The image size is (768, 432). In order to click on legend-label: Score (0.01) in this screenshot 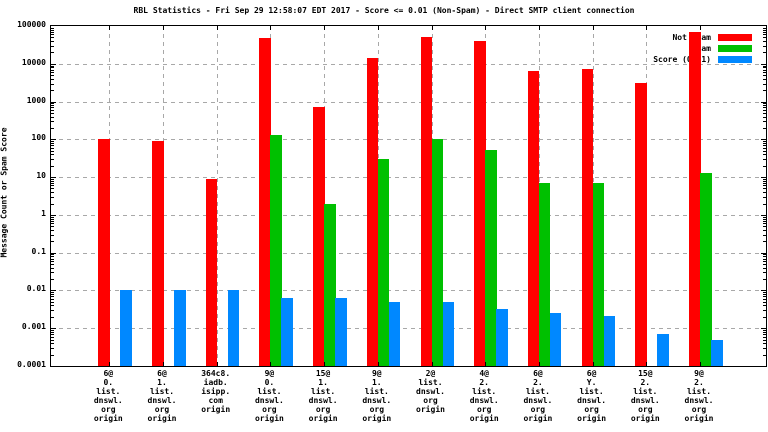, I will do `click(682, 59)`.